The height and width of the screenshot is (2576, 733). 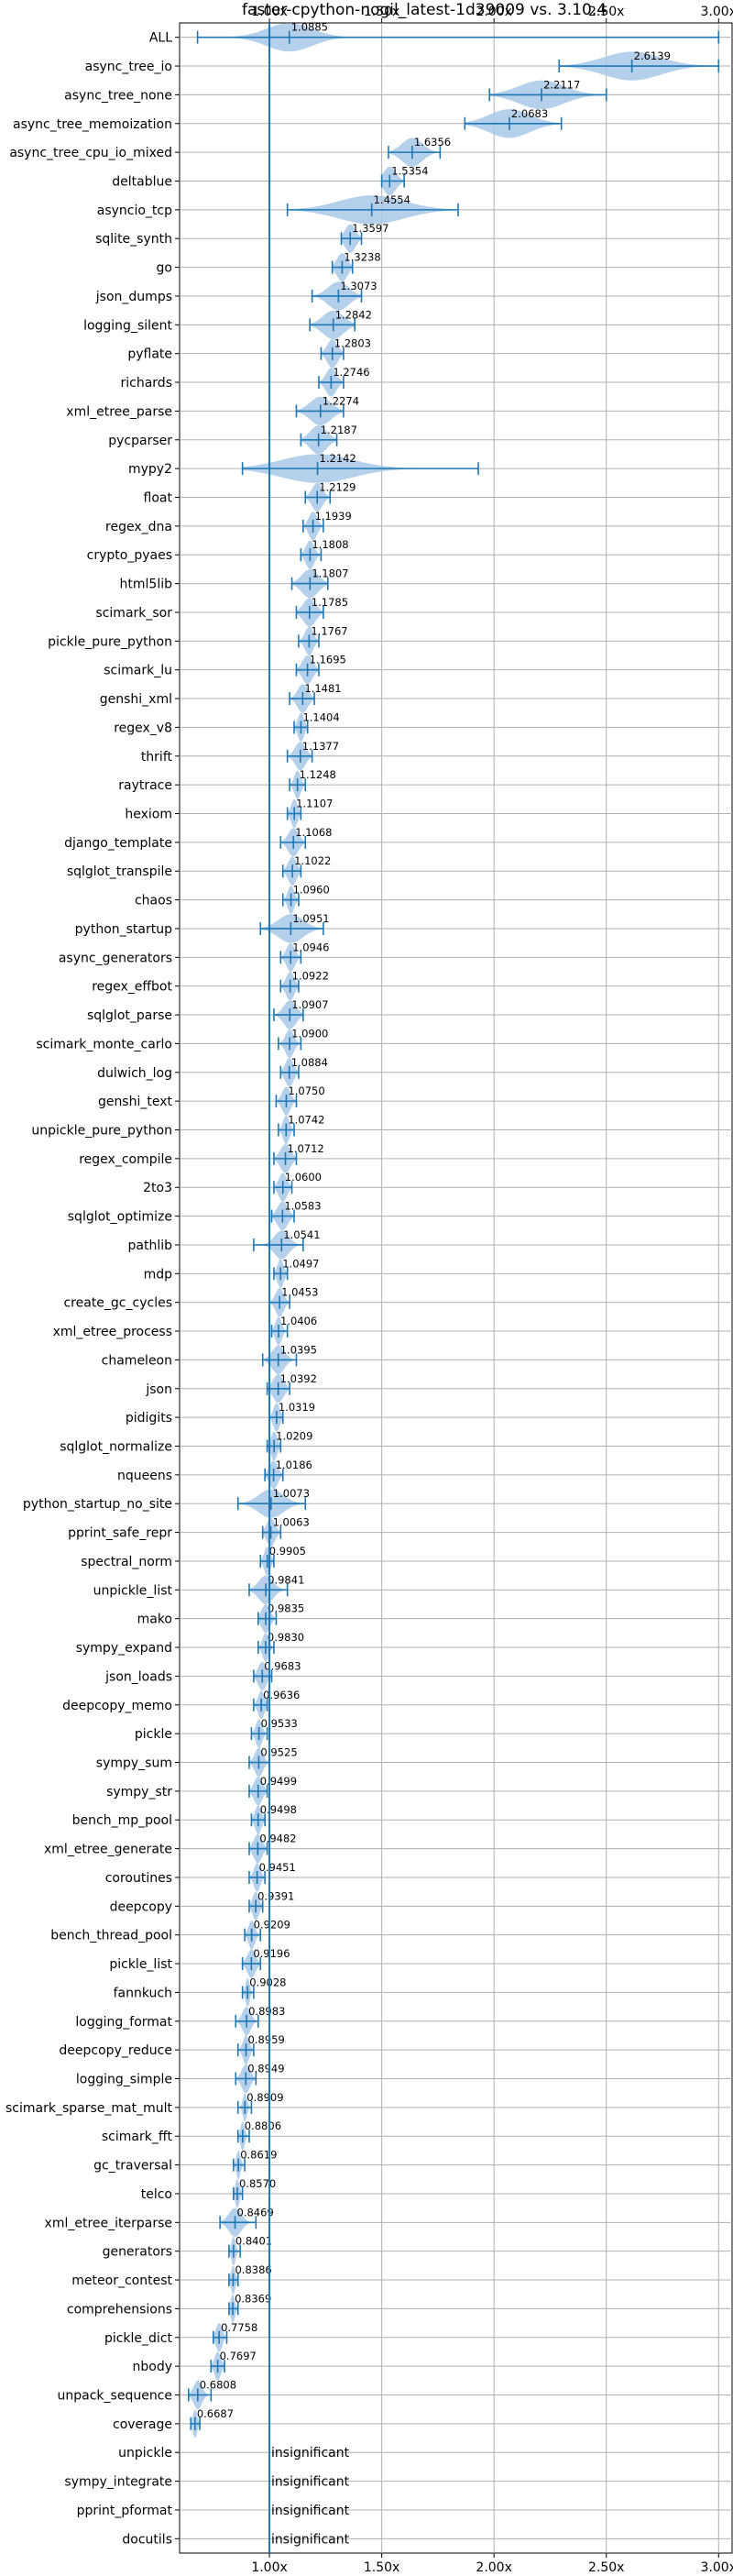 What do you see at coordinates (101, 1131) in the screenshot?
I see `benchmark-name: unpickle_pure_python` at bounding box center [101, 1131].